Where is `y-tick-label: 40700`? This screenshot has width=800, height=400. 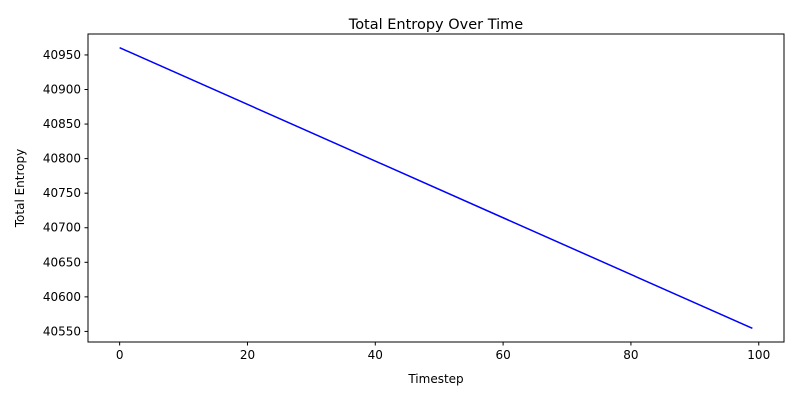 y-tick-label: 40700 is located at coordinates (62, 228).